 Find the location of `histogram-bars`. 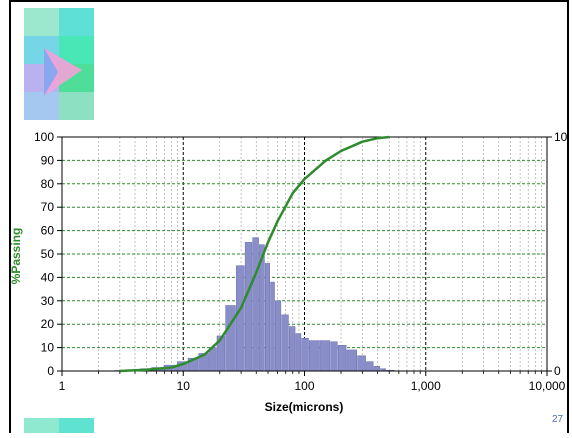

histogram-bars is located at coordinates (254, 304).